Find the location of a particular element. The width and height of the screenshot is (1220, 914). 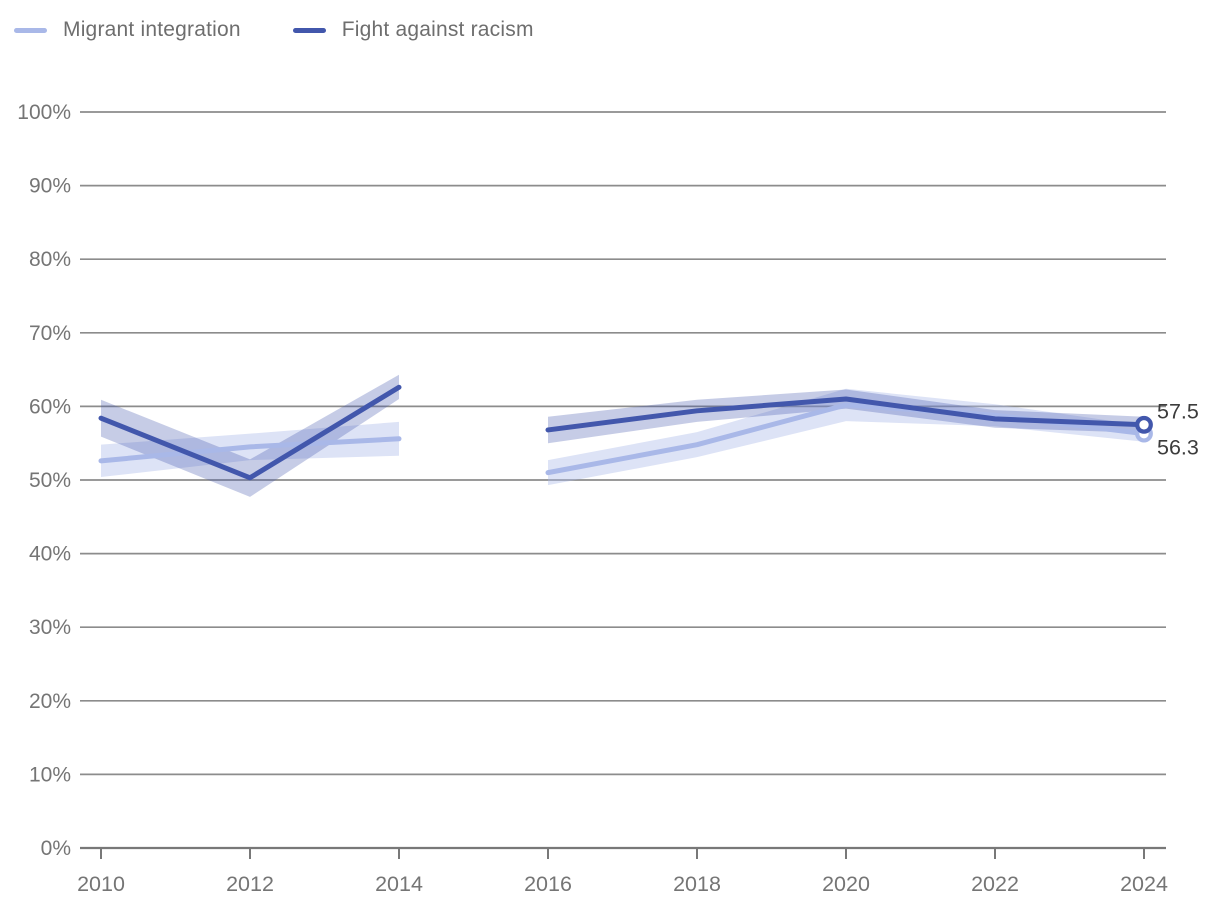

x-tick-label: 2012 is located at coordinates (250, 884).